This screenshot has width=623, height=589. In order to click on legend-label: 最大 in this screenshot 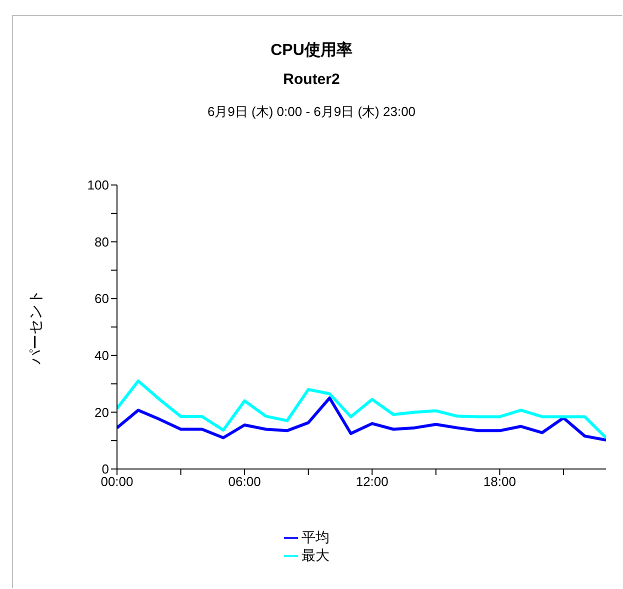, I will do `click(316, 555)`.